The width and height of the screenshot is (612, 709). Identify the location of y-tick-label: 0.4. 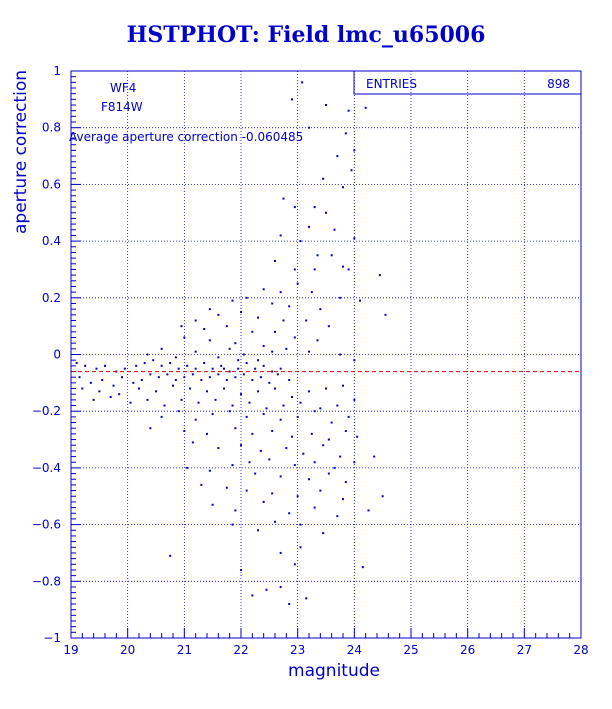
(51, 241).